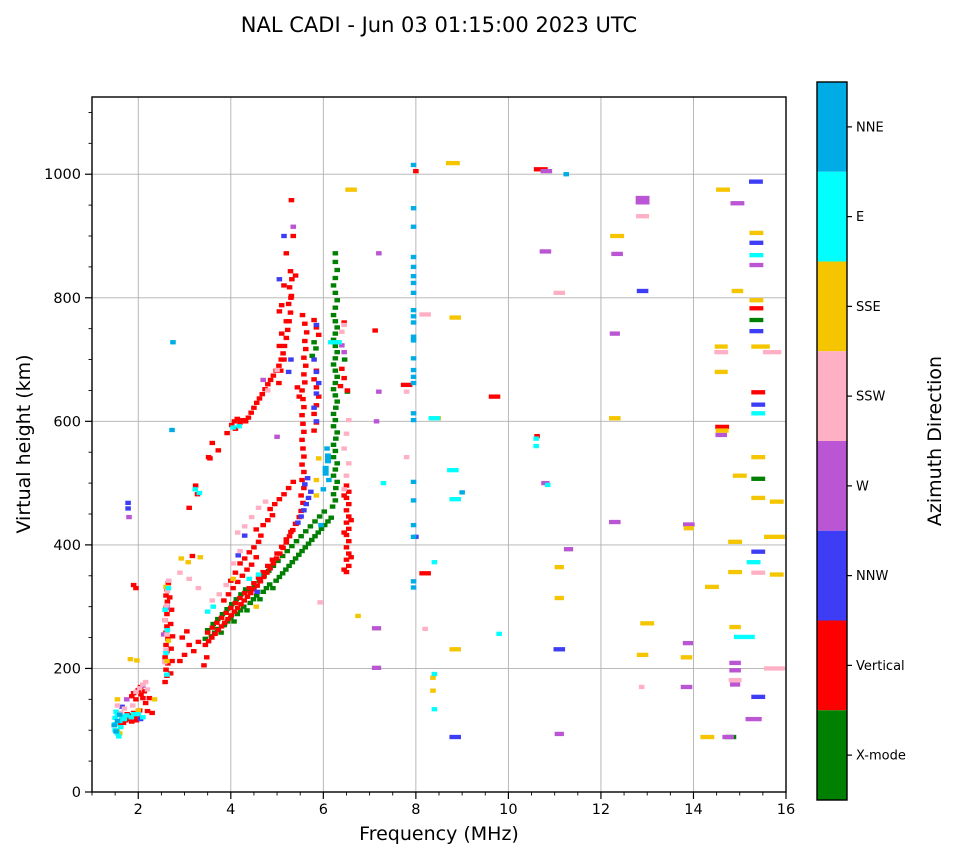 The width and height of the screenshot is (958, 861). Describe the element at coordinates (323, 810) in the screenshot. I see `x-tick-label: 6` at that location.